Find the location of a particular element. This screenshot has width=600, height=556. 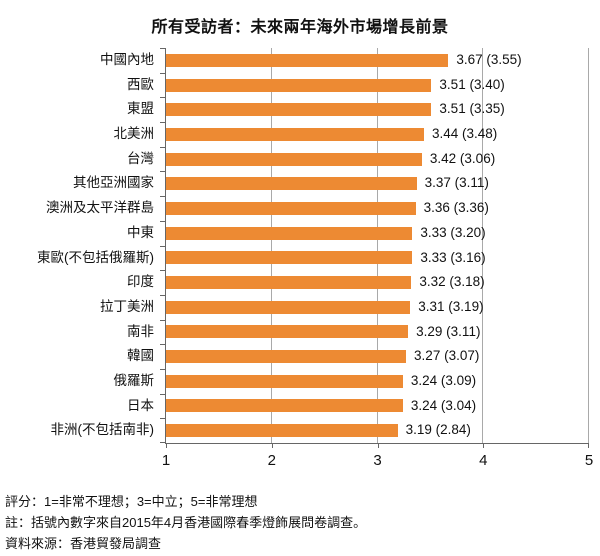

x-tick-label: 5 is located at coordinates (589, 460).